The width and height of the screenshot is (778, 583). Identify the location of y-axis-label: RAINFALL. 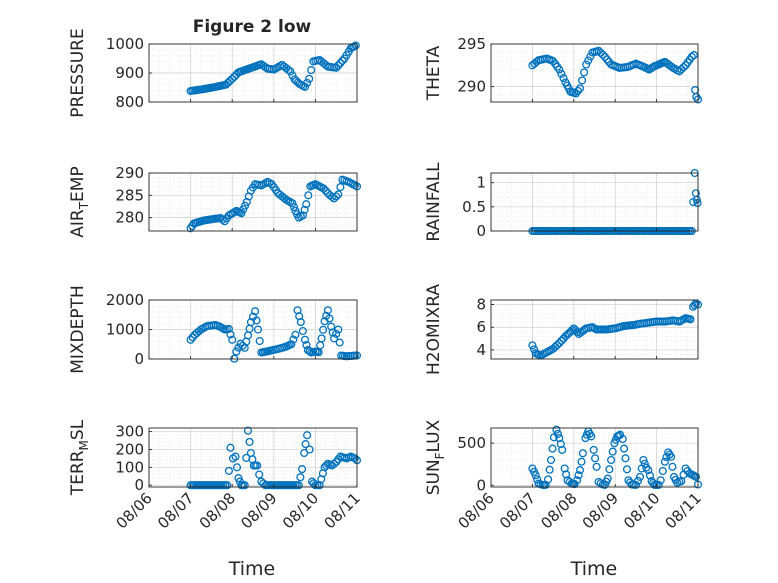
(434, 202).